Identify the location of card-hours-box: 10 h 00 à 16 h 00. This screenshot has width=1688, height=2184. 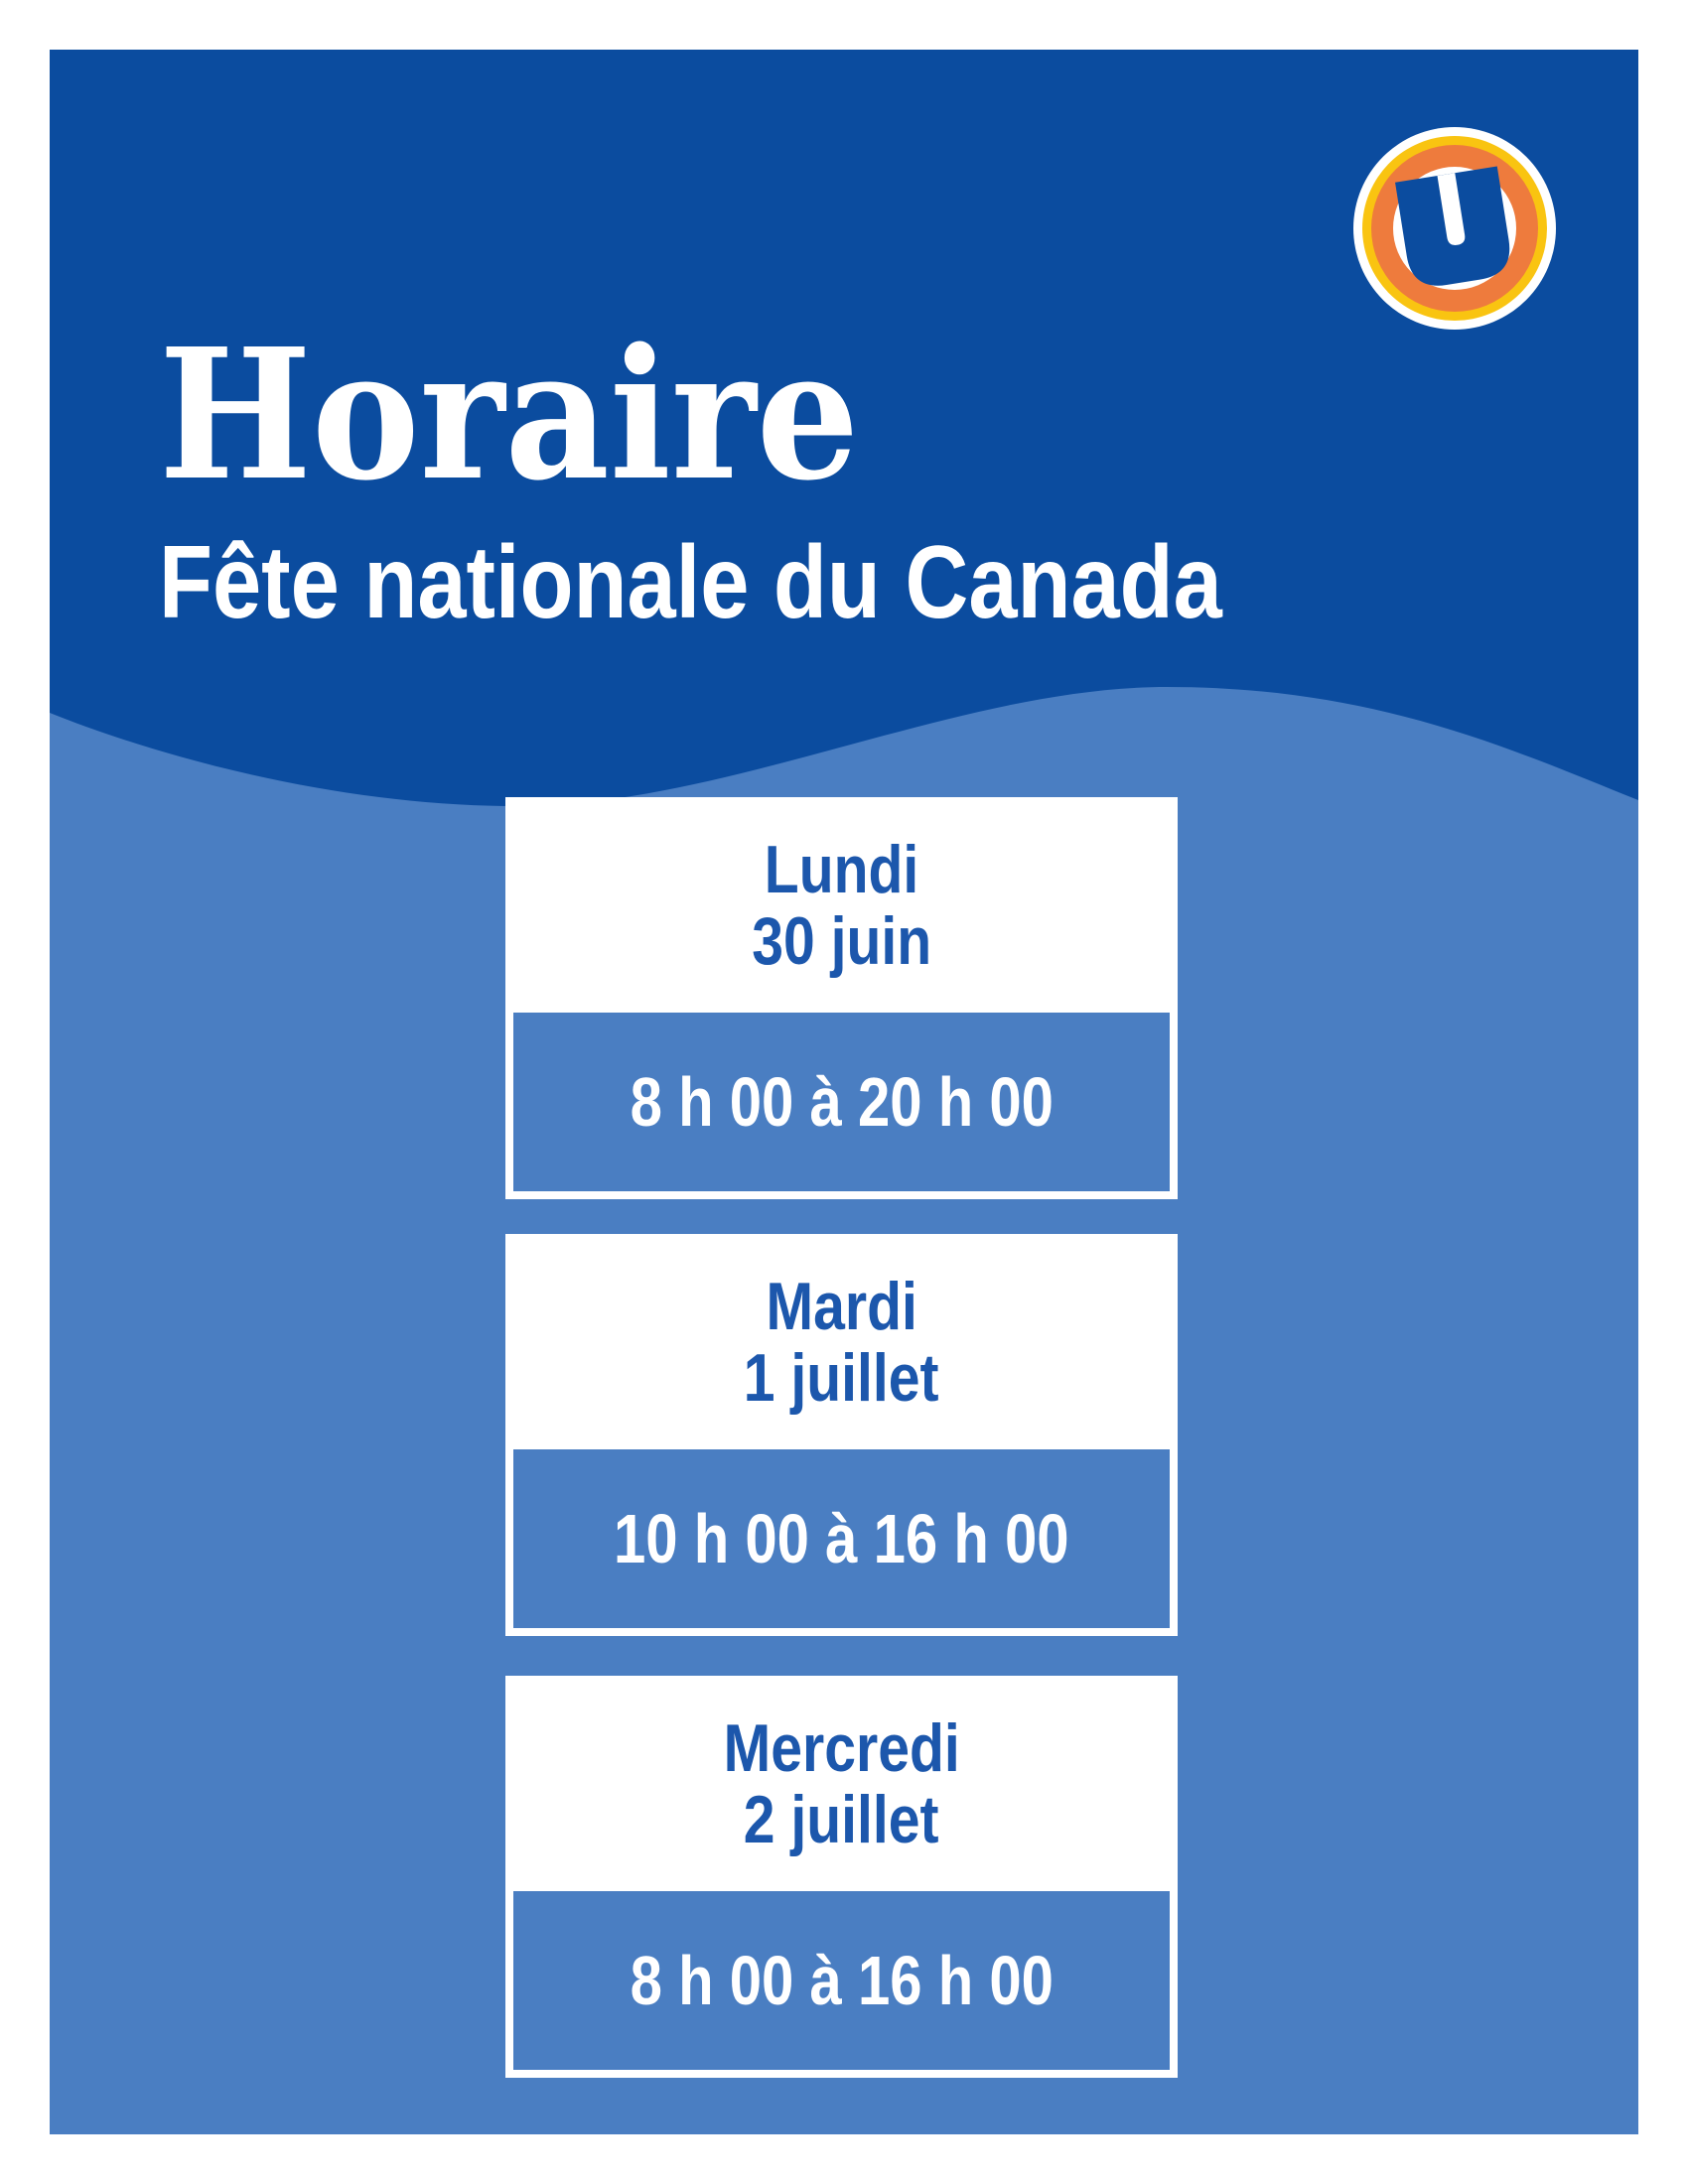
(841, 1538).